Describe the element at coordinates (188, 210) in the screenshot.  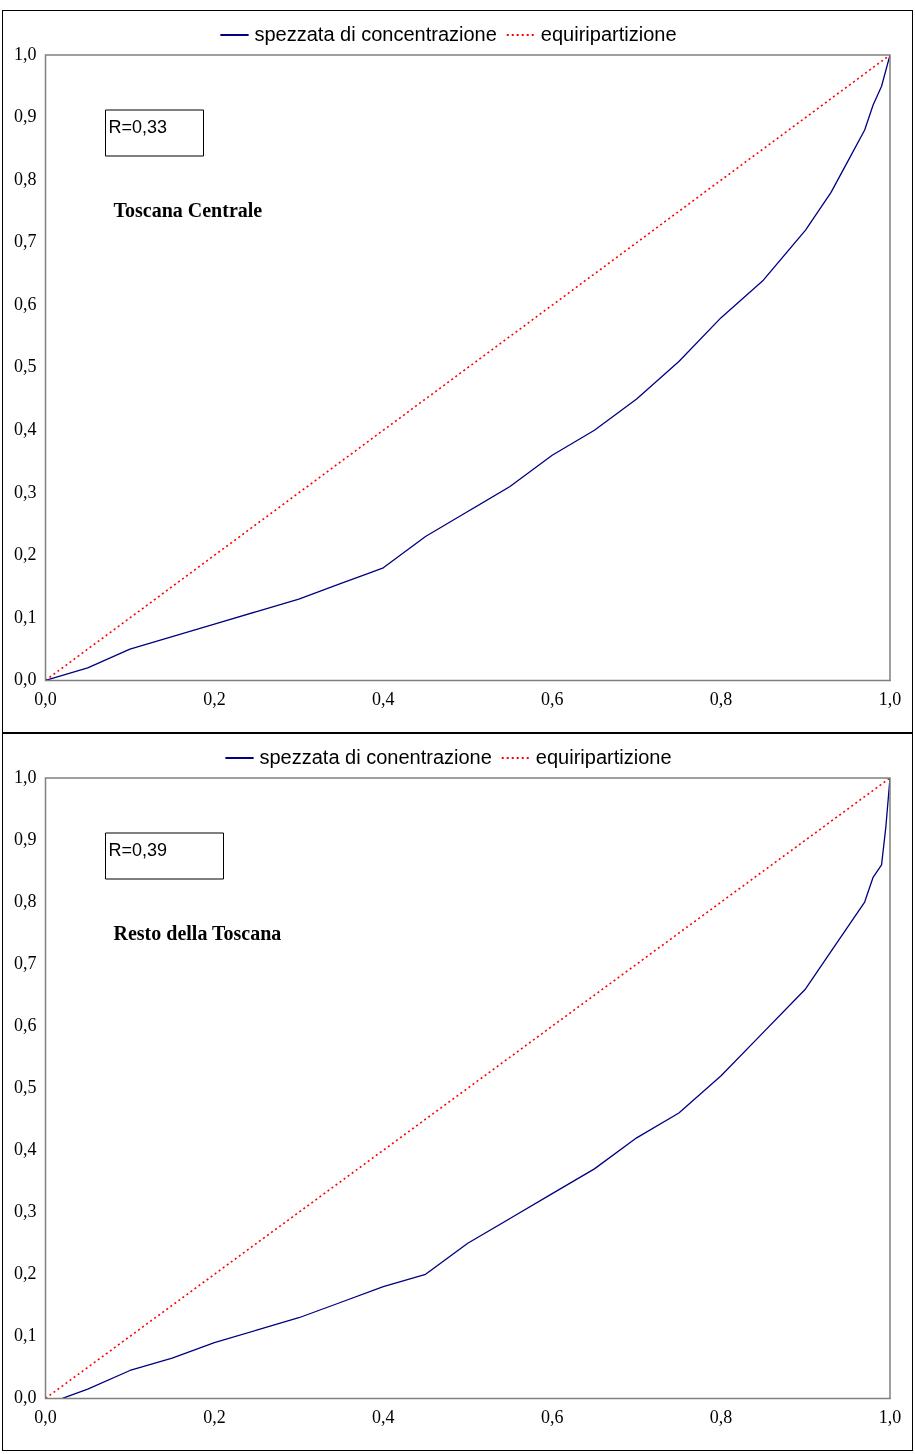
I see `annotation: Toscana Centrale` at that location.